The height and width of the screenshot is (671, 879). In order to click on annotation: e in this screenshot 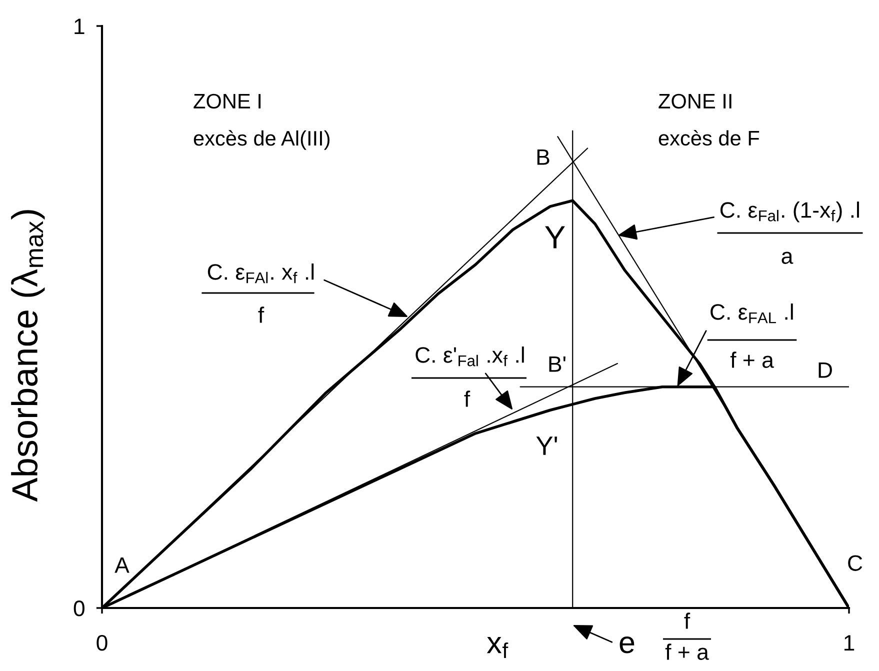, I will do `click(627, 645)`.